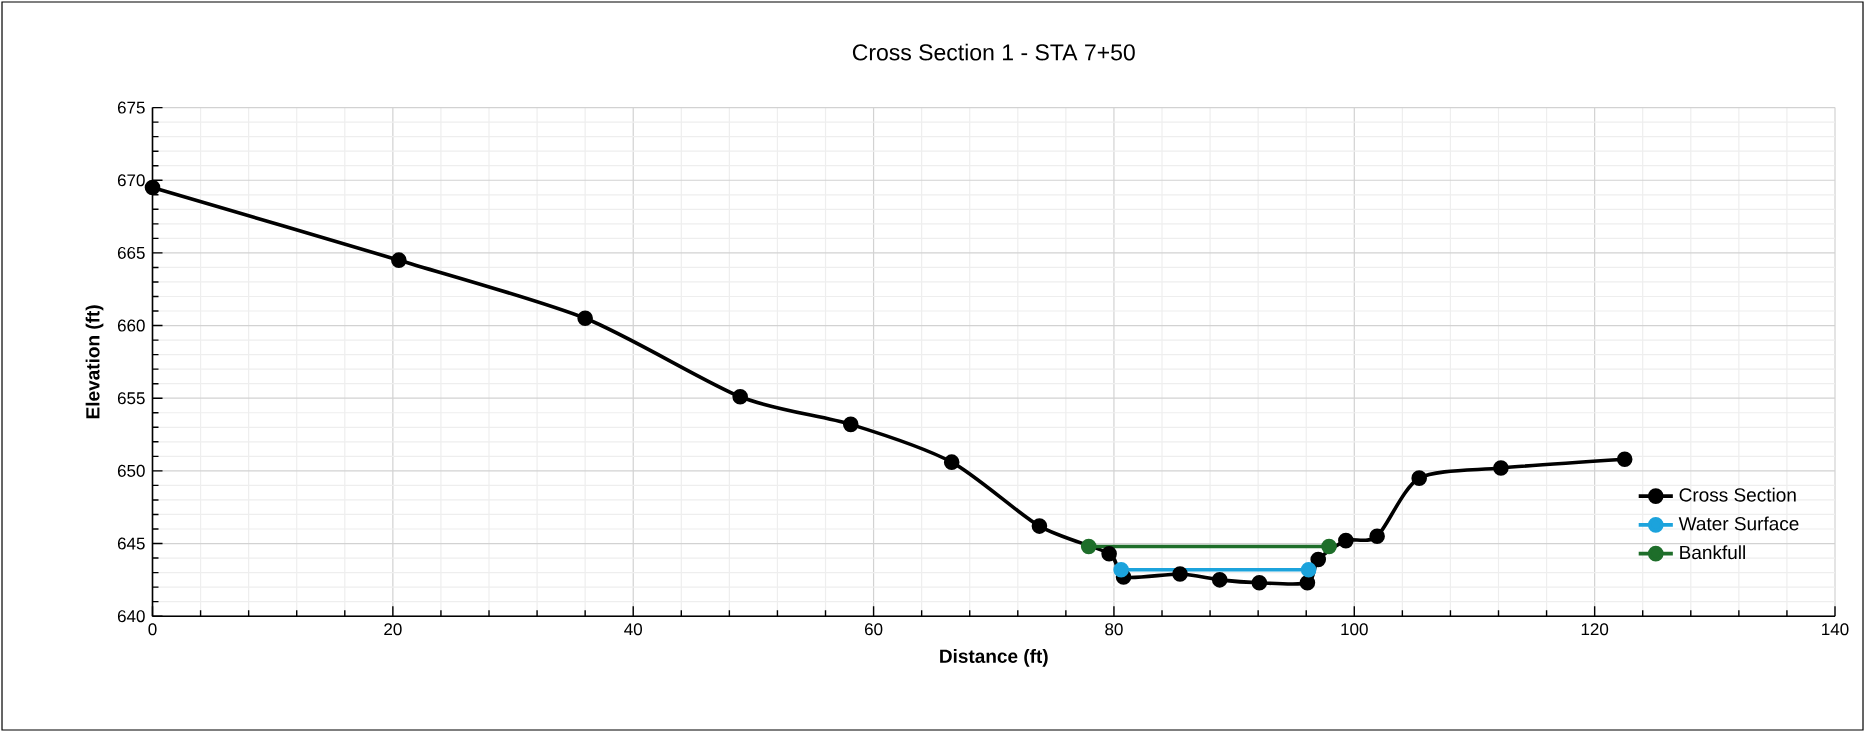  What do you see at coordinates (1712, 552) in the screenshot?
I see `legend-label: Bankfull` at bounding box center [1712, 552].